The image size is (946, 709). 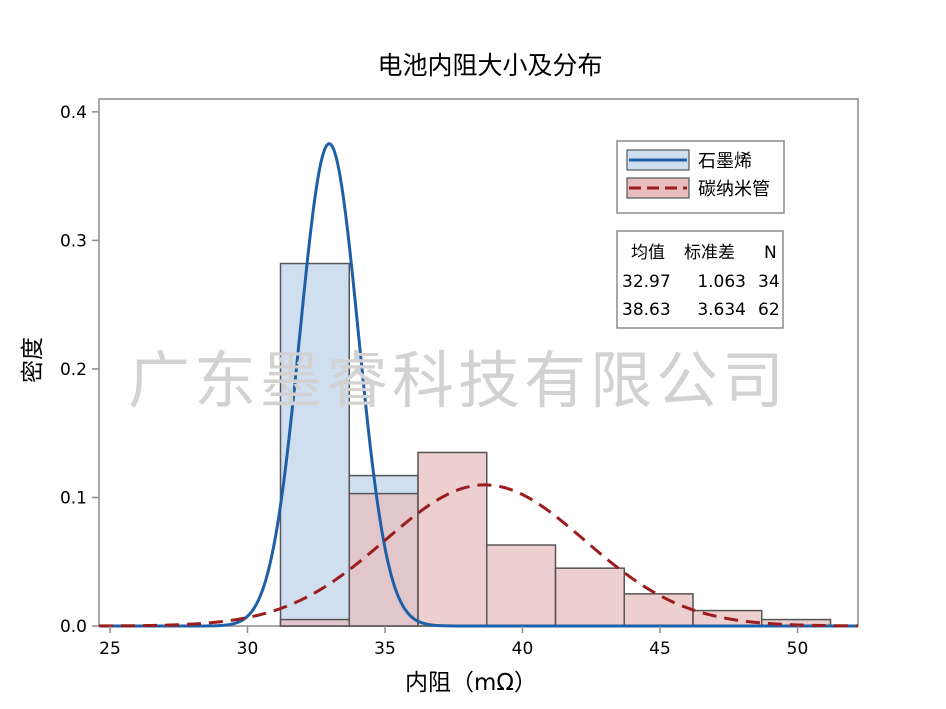 I want to click on stats-header-n: N, so click(x=770, y=253).